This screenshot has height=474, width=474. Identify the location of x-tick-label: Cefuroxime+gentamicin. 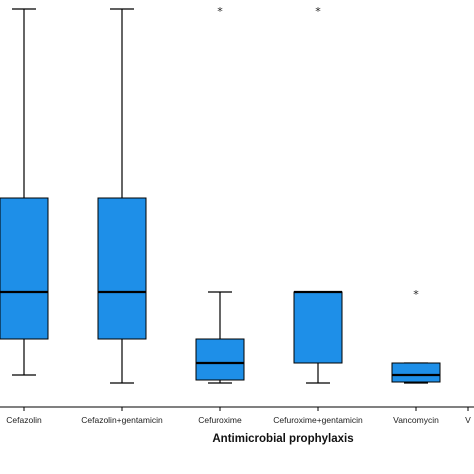
(318, 420).